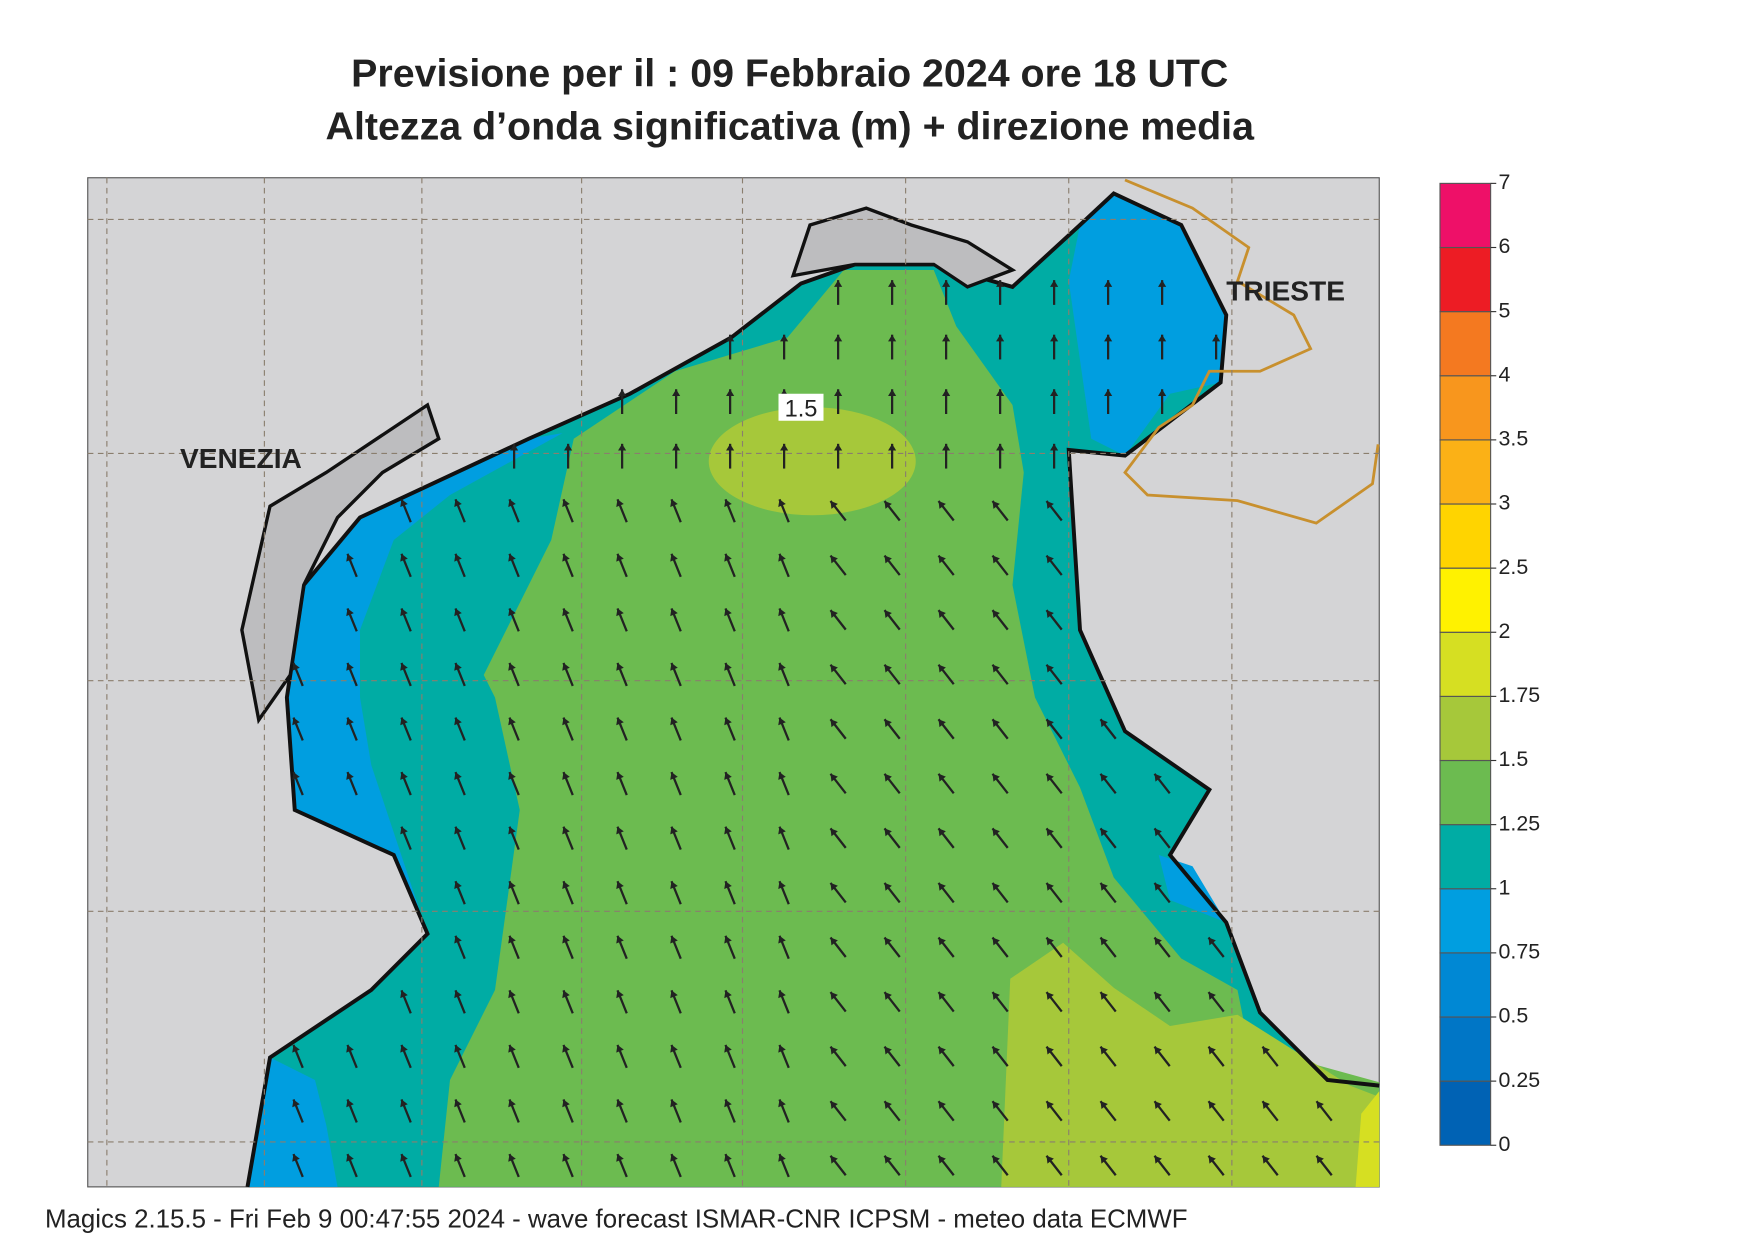  I want to click on colorbar-label: 0.5, so click(1514, 1016).